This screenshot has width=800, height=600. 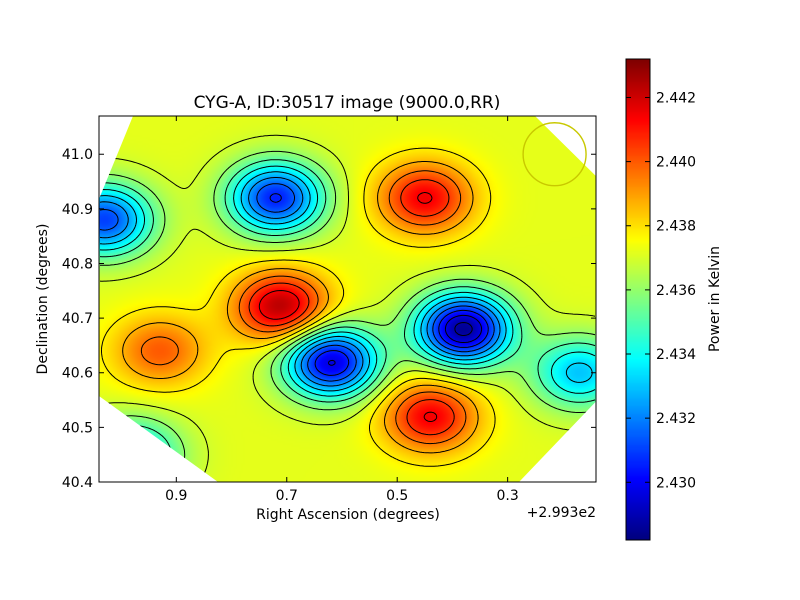 What do you see at coordinates (715, 299) in the screenshot?
I see `colorbar-label: Power in Kelvin` at bounding box center [715, 299].